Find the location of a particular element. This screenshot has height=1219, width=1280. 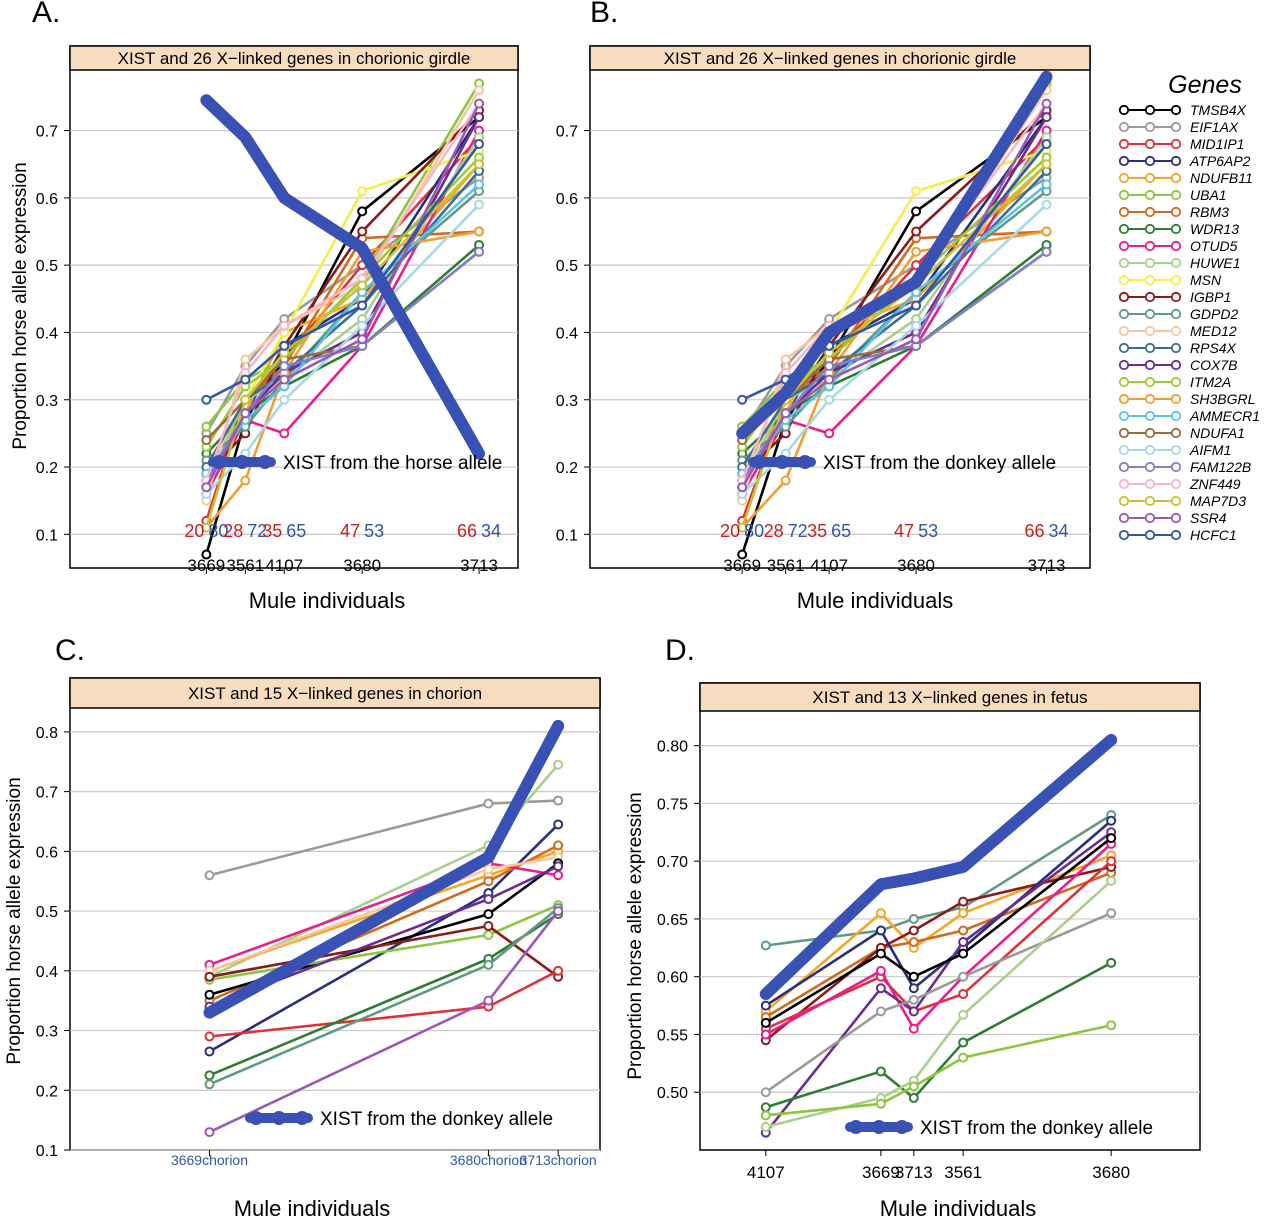

xist-legend-label: XIST from the horse allele is located at coordinates (392, 463).